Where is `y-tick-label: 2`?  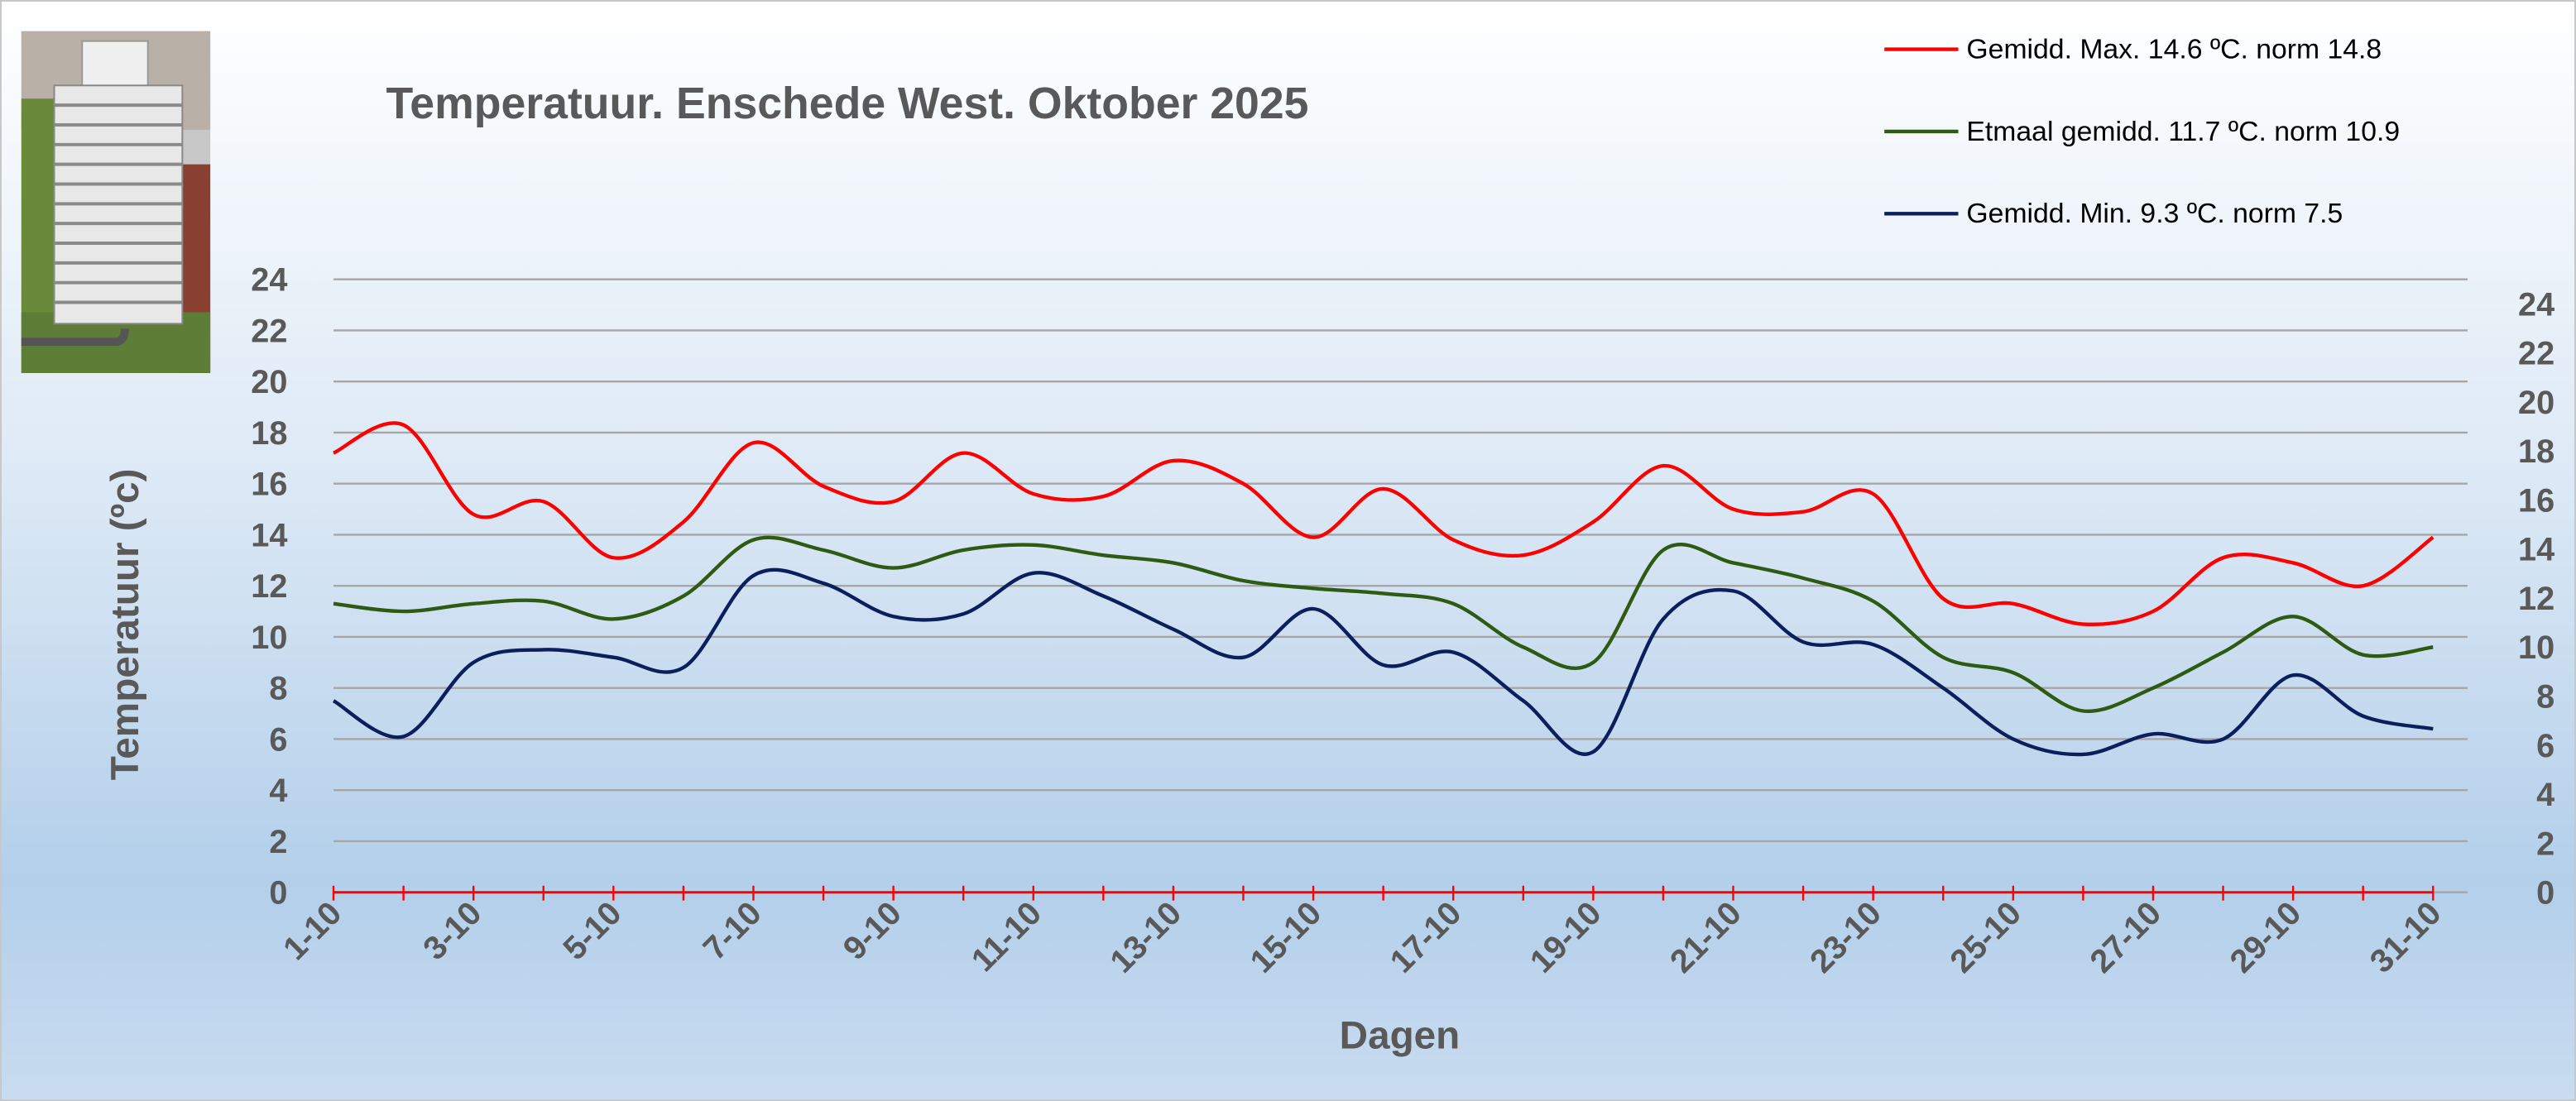 y-tick-label: 2 is located at coordinates (278, 842).